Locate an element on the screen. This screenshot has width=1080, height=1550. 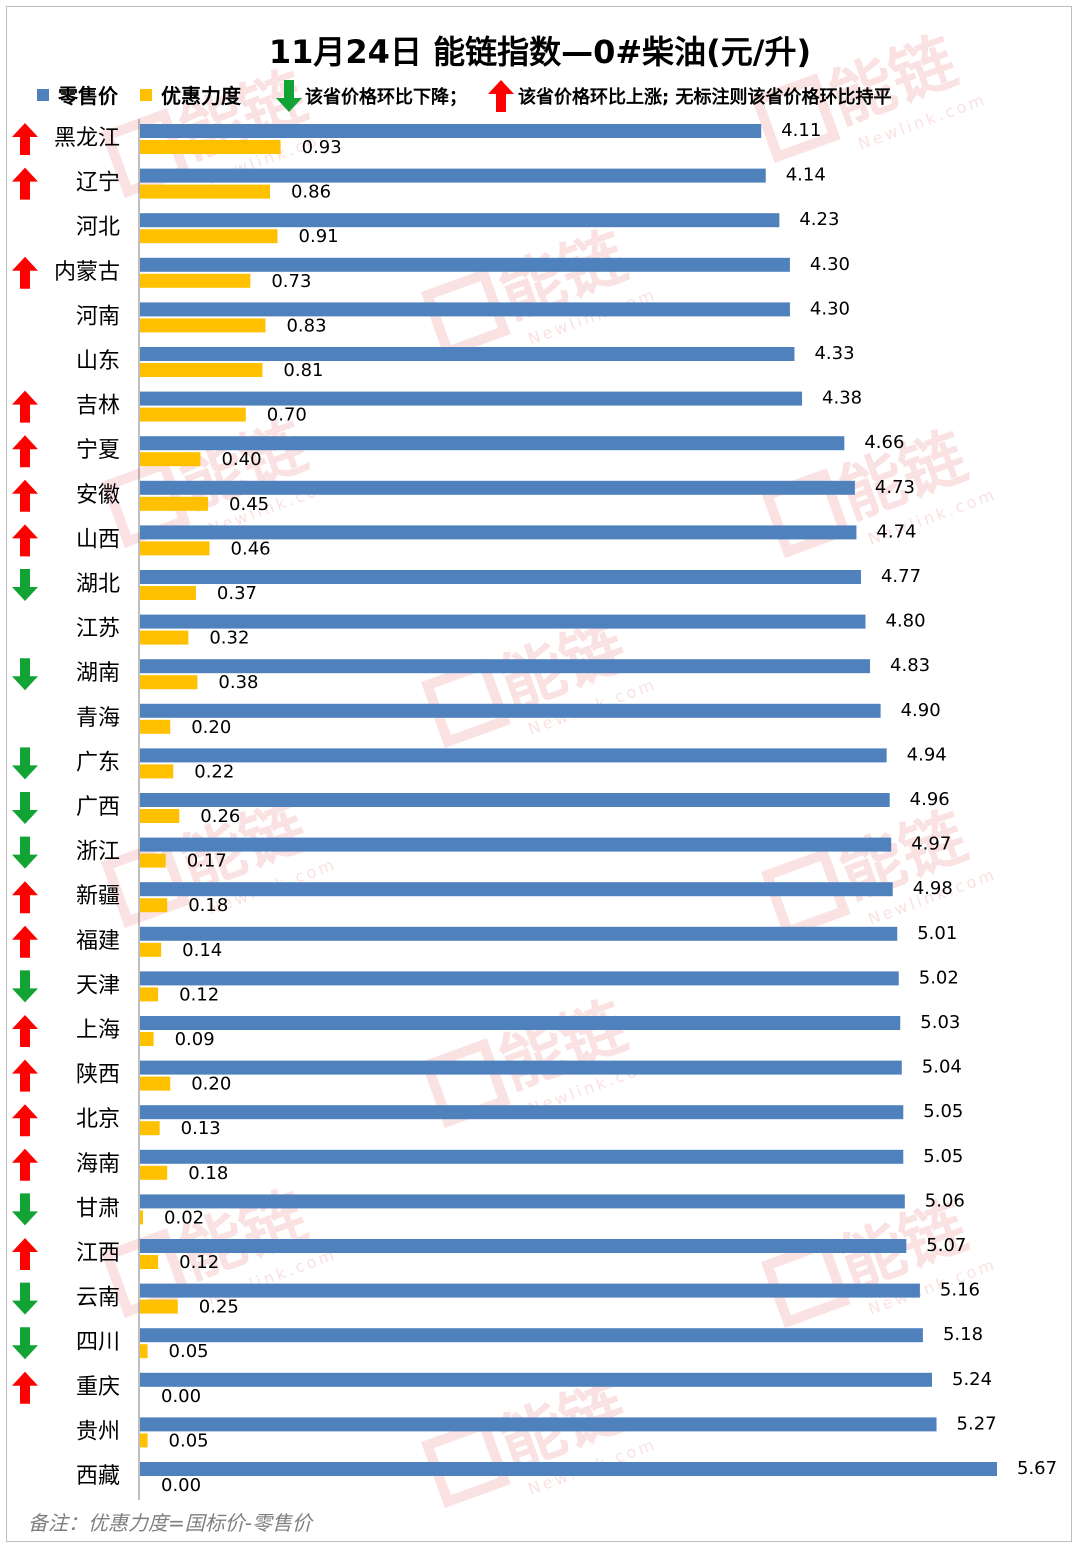
category-label: 浙江 is located at coordinates (98, 852).